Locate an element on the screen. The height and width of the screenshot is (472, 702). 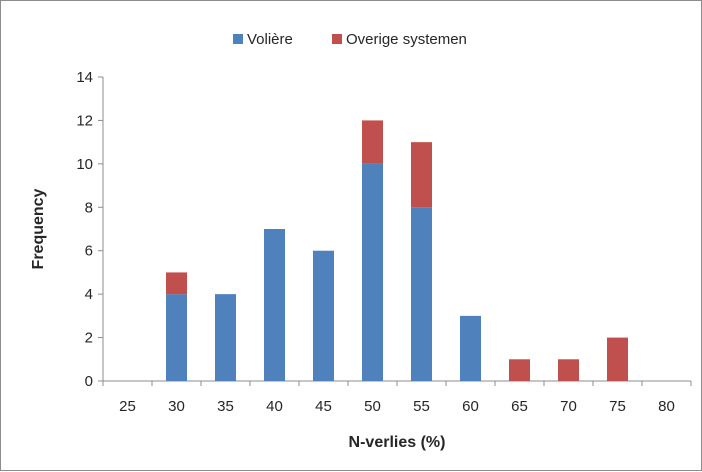
y-tick-label: 6 is located at coordinates (89, 251).